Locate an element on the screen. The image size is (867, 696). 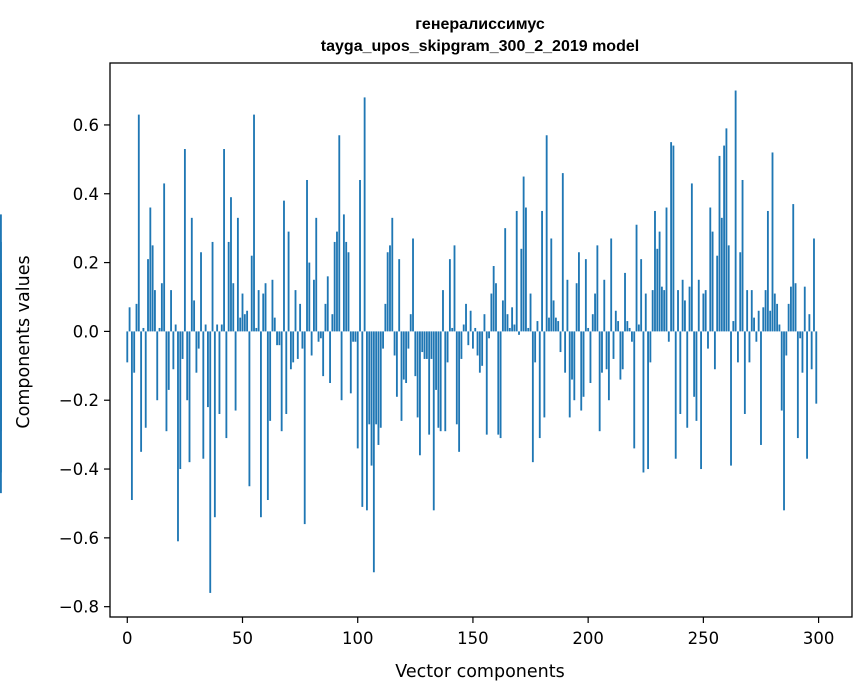
x-tick-label: 300 is located at coordinates (819, 638).